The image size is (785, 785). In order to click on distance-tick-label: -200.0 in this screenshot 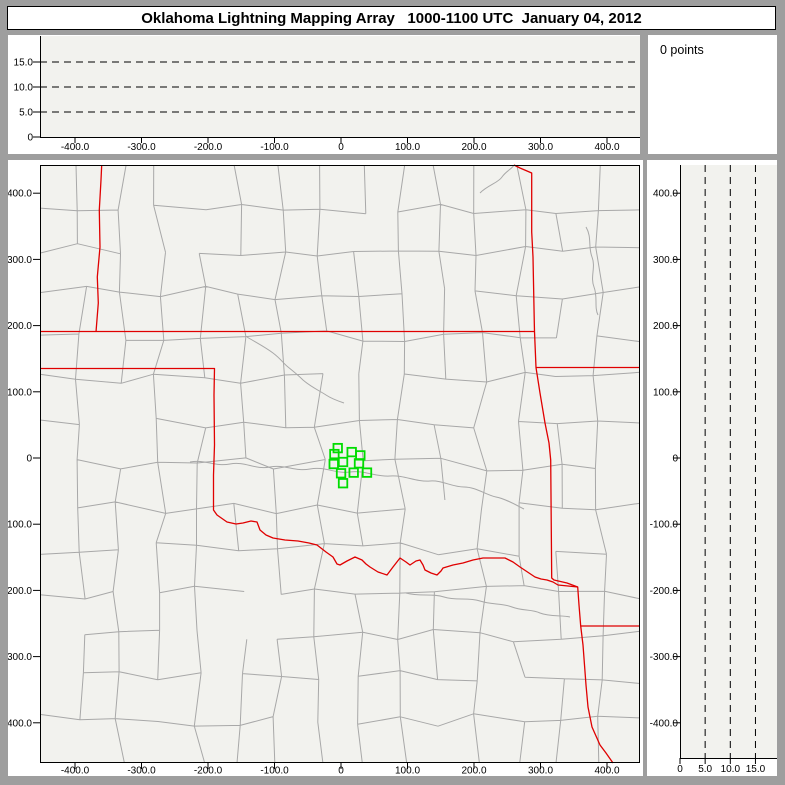, I will do `click(208, 147)`.